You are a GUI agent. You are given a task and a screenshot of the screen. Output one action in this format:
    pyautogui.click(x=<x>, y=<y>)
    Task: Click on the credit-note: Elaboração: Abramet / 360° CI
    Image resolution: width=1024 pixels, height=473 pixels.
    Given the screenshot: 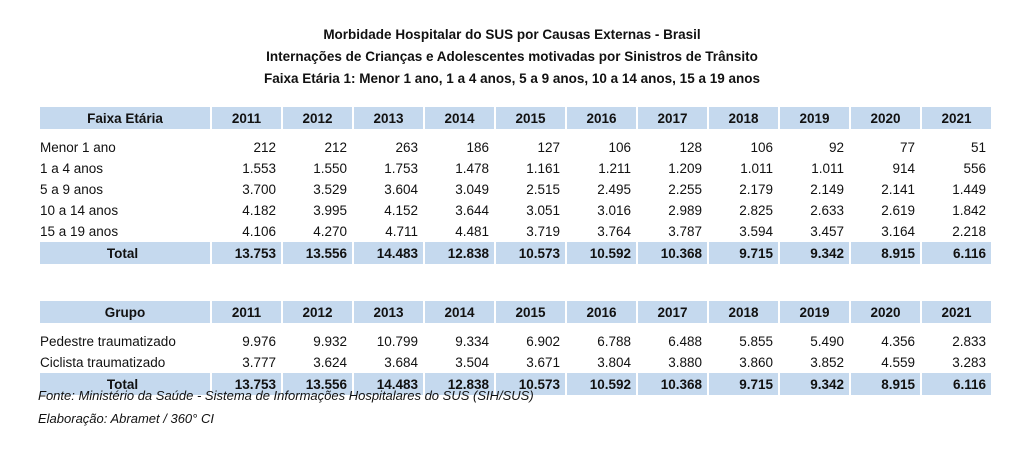 What is the action you would take?
    pyautogui.click(x=126, y=418)
    